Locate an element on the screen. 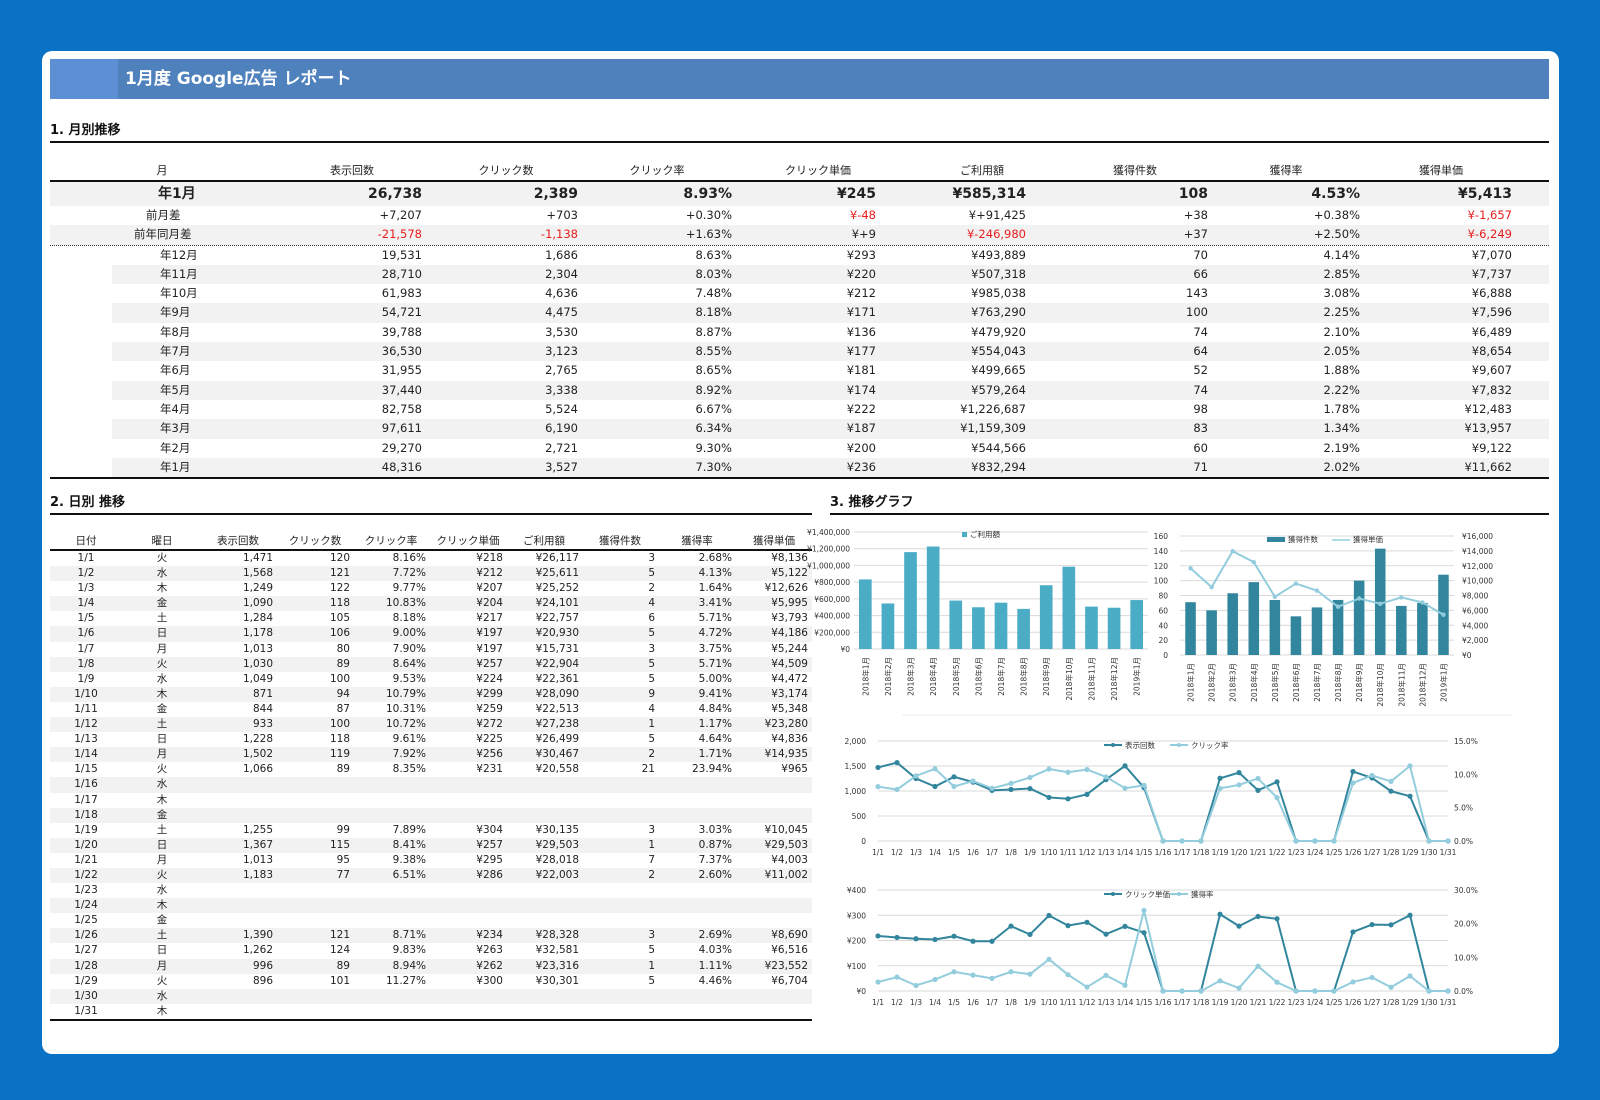 The height and width of the screenshot is (1100, 1600). cell-1: 31,955 is located at coordinates (401, 370).